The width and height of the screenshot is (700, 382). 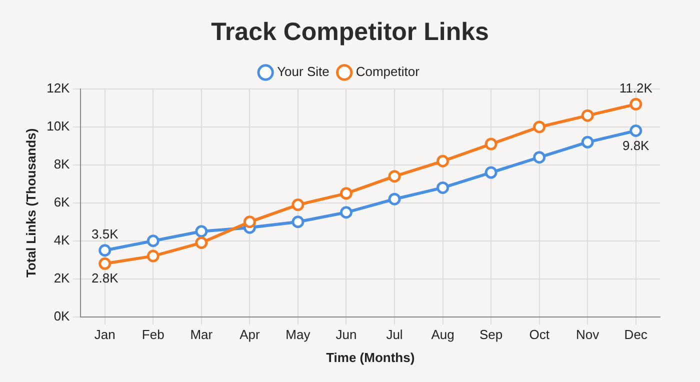 I want to click on x-tick-label: Sep, so click(x=491, y=334).